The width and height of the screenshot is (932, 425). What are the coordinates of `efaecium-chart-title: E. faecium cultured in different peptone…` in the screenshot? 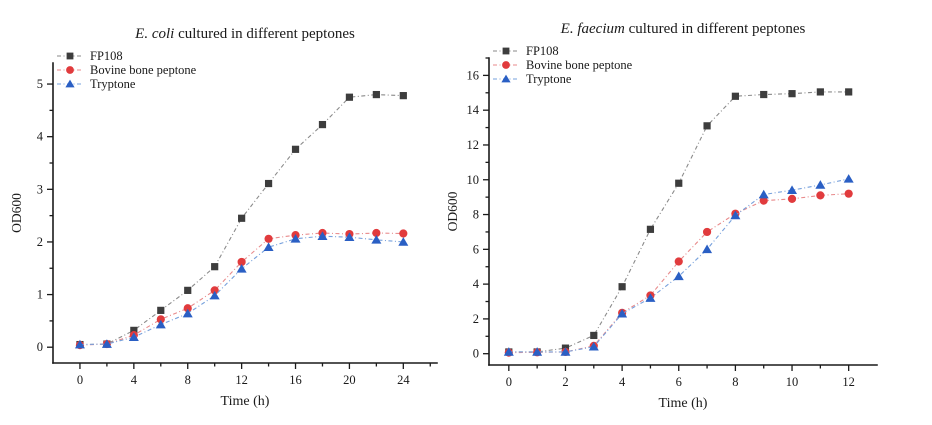 It's located at (683, 29).